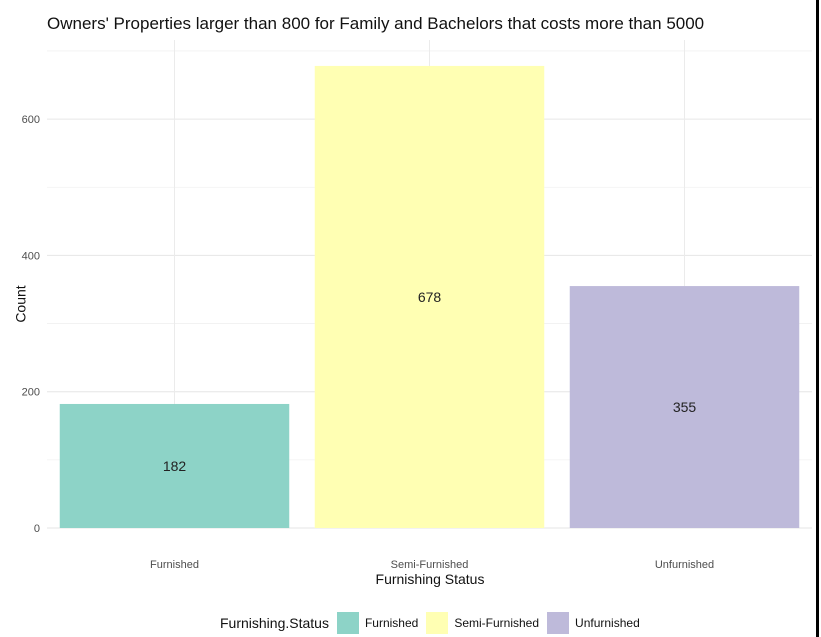  I want to click on bar-unfurnished, so click(684, 407).